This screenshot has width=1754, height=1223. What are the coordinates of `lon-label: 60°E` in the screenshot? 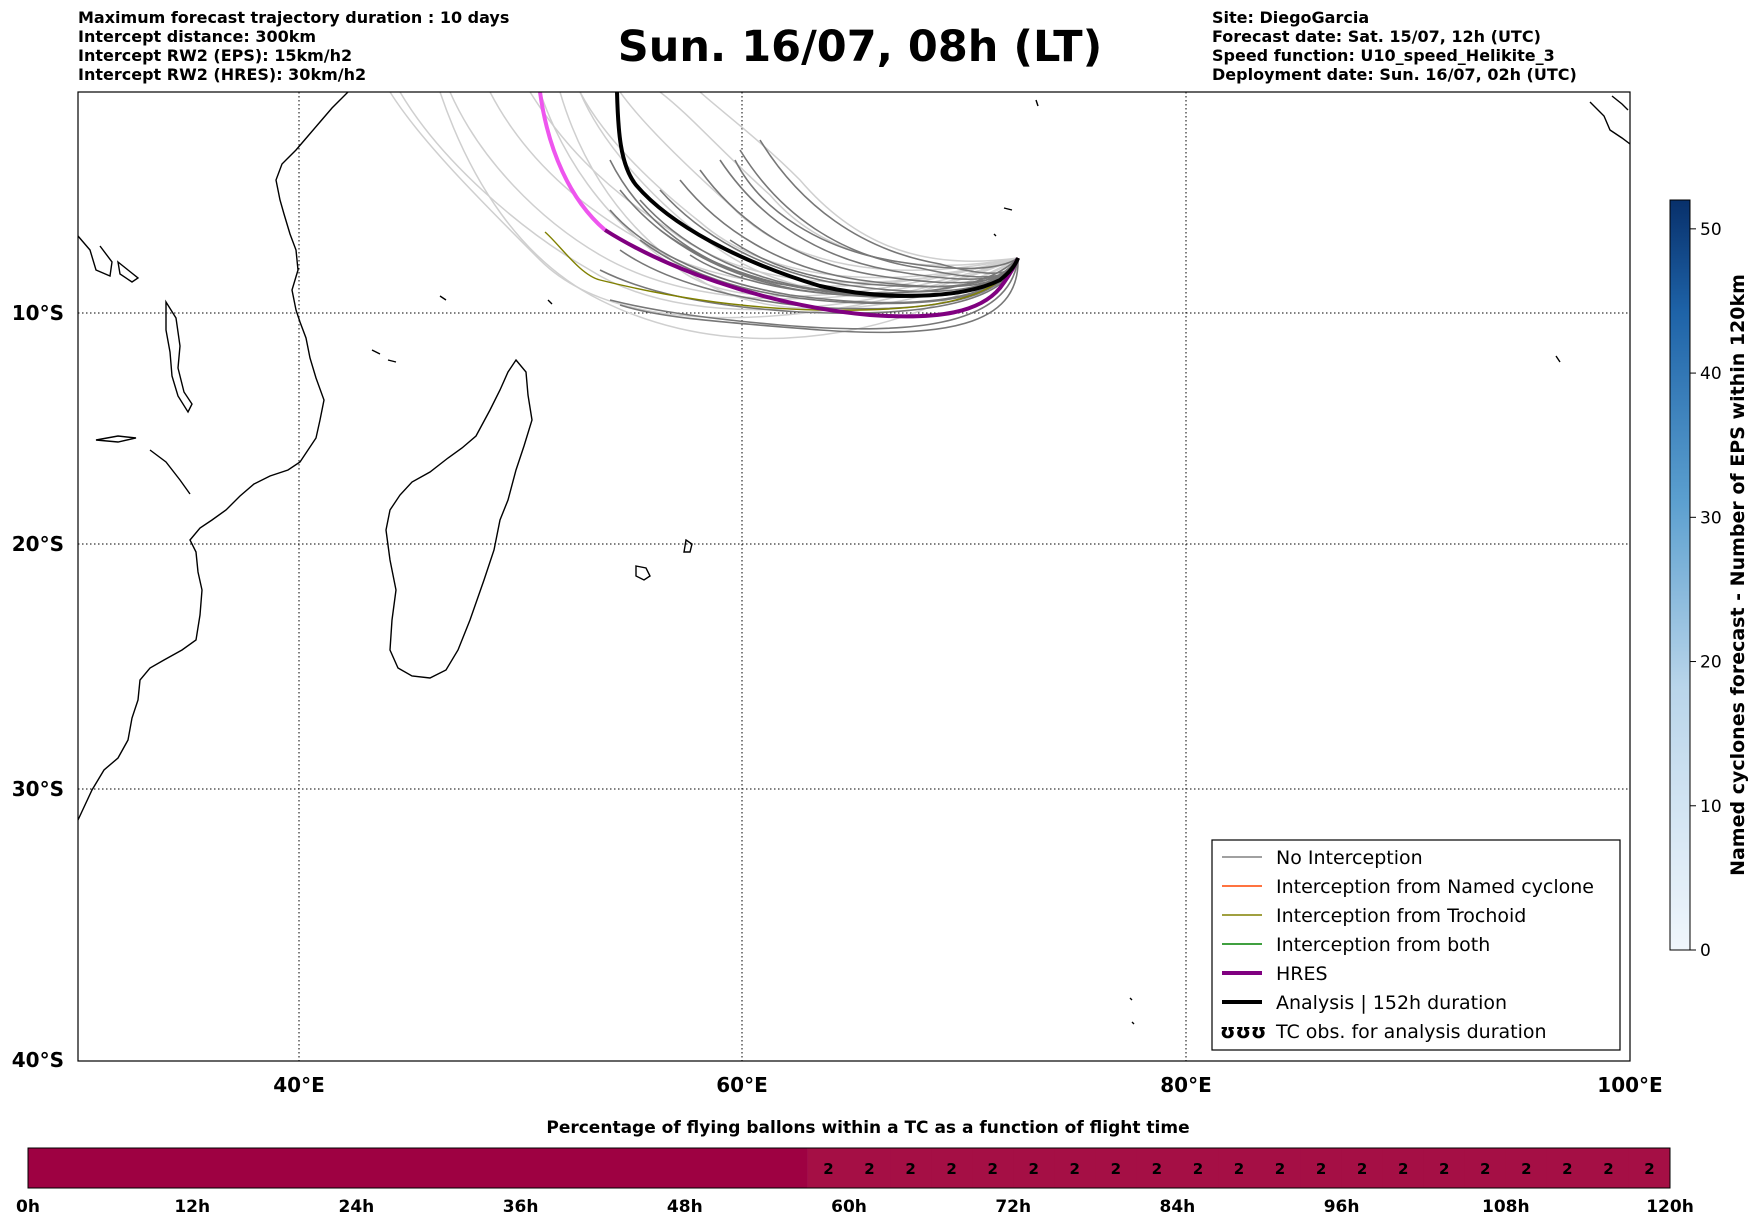 It's located at (742, 1085).